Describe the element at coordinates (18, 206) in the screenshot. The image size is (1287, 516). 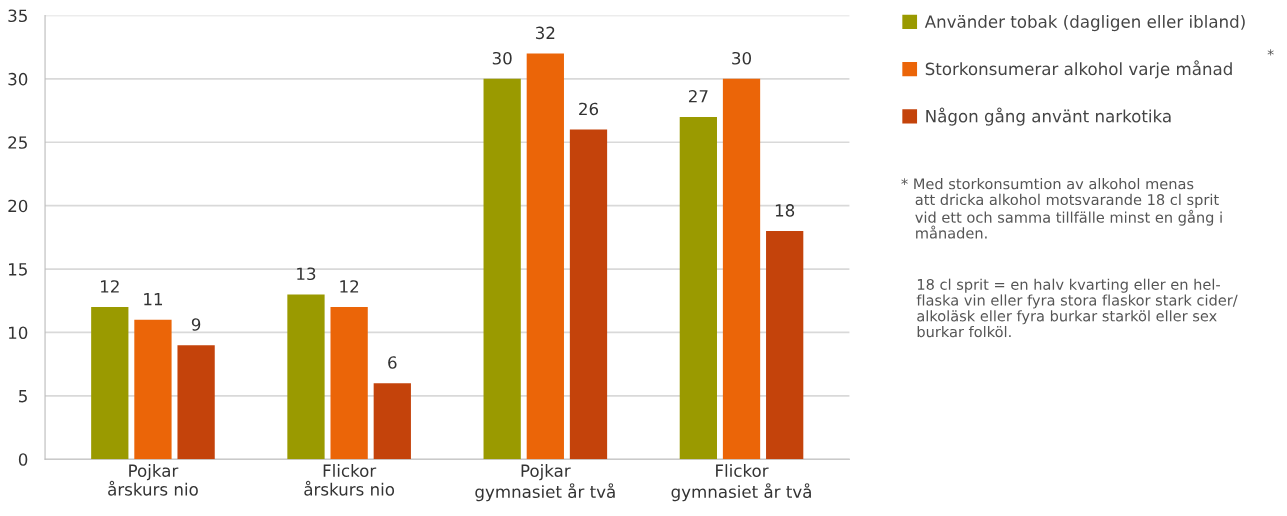
I see `y-tick-label: 20` at that location.